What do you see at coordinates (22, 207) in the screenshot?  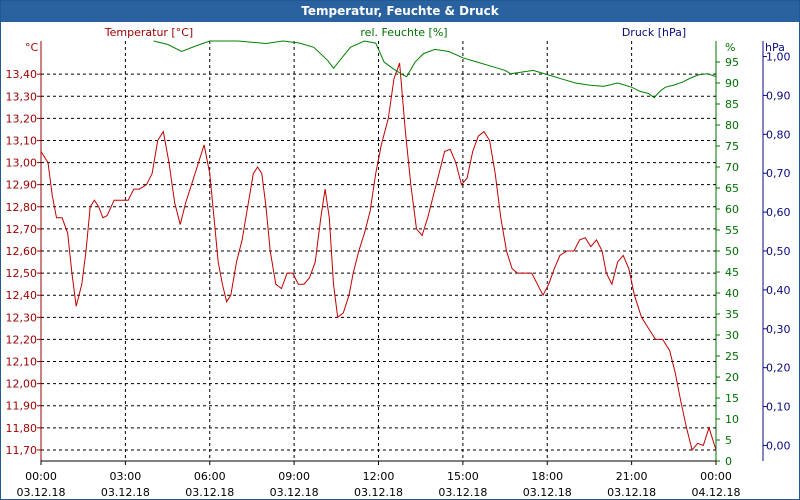 I see `temperature-tick-label: 12,80` at bounding box center [22, 207].